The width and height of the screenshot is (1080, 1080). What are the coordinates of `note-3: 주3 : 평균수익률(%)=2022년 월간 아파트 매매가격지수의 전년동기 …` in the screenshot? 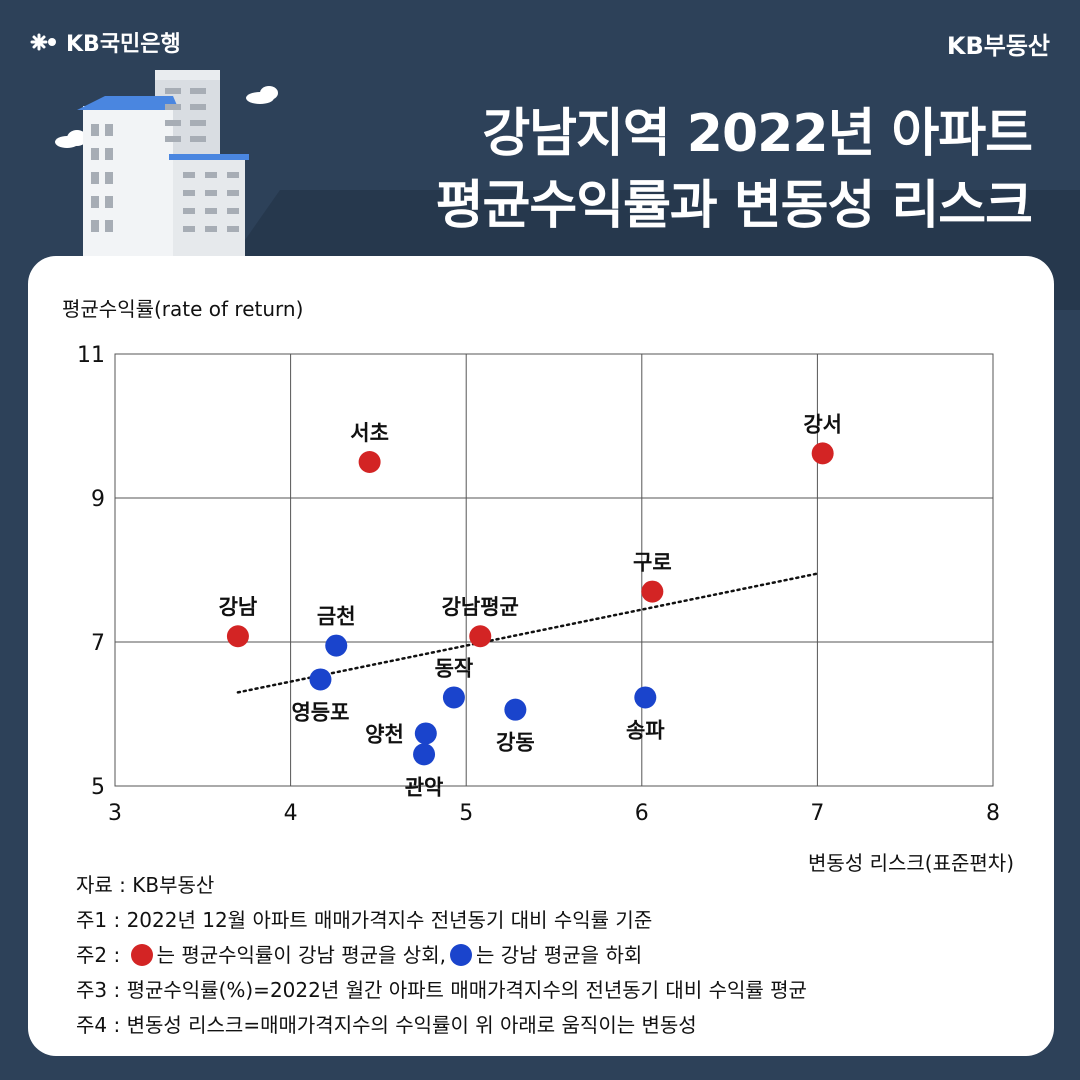 It's located at (441, 990).